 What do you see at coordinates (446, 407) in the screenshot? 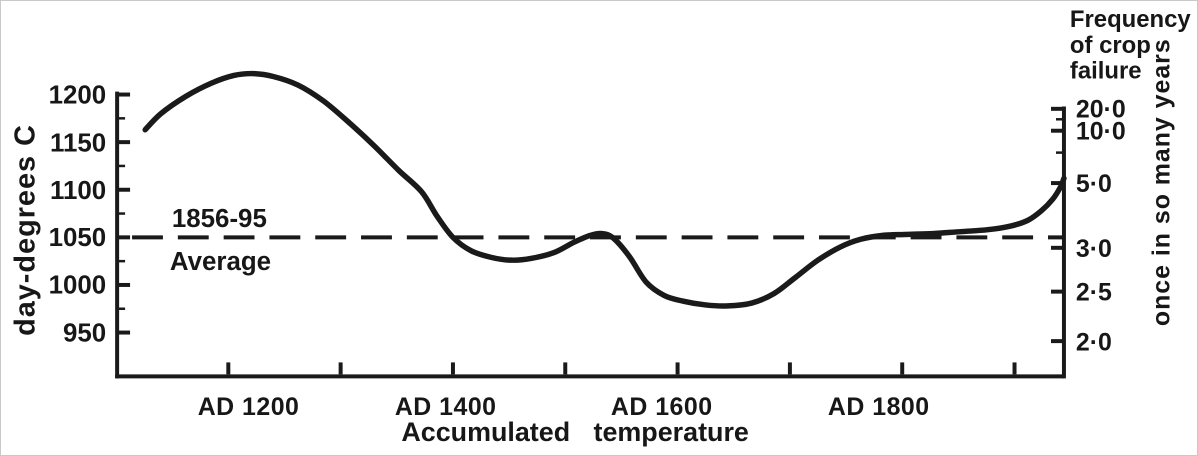
I see `x-tick-label: AD 1400` at bounding box center [446, 407].